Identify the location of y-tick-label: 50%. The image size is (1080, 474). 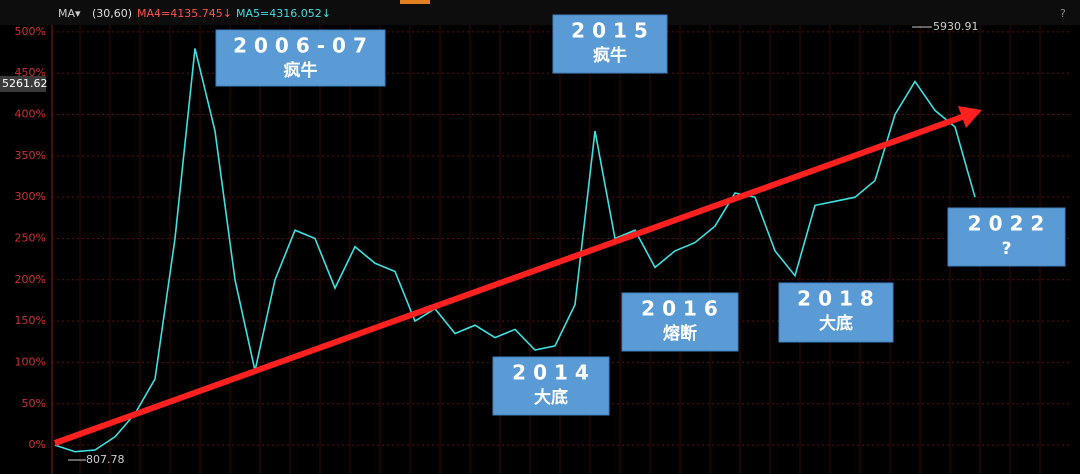
(34, 403).